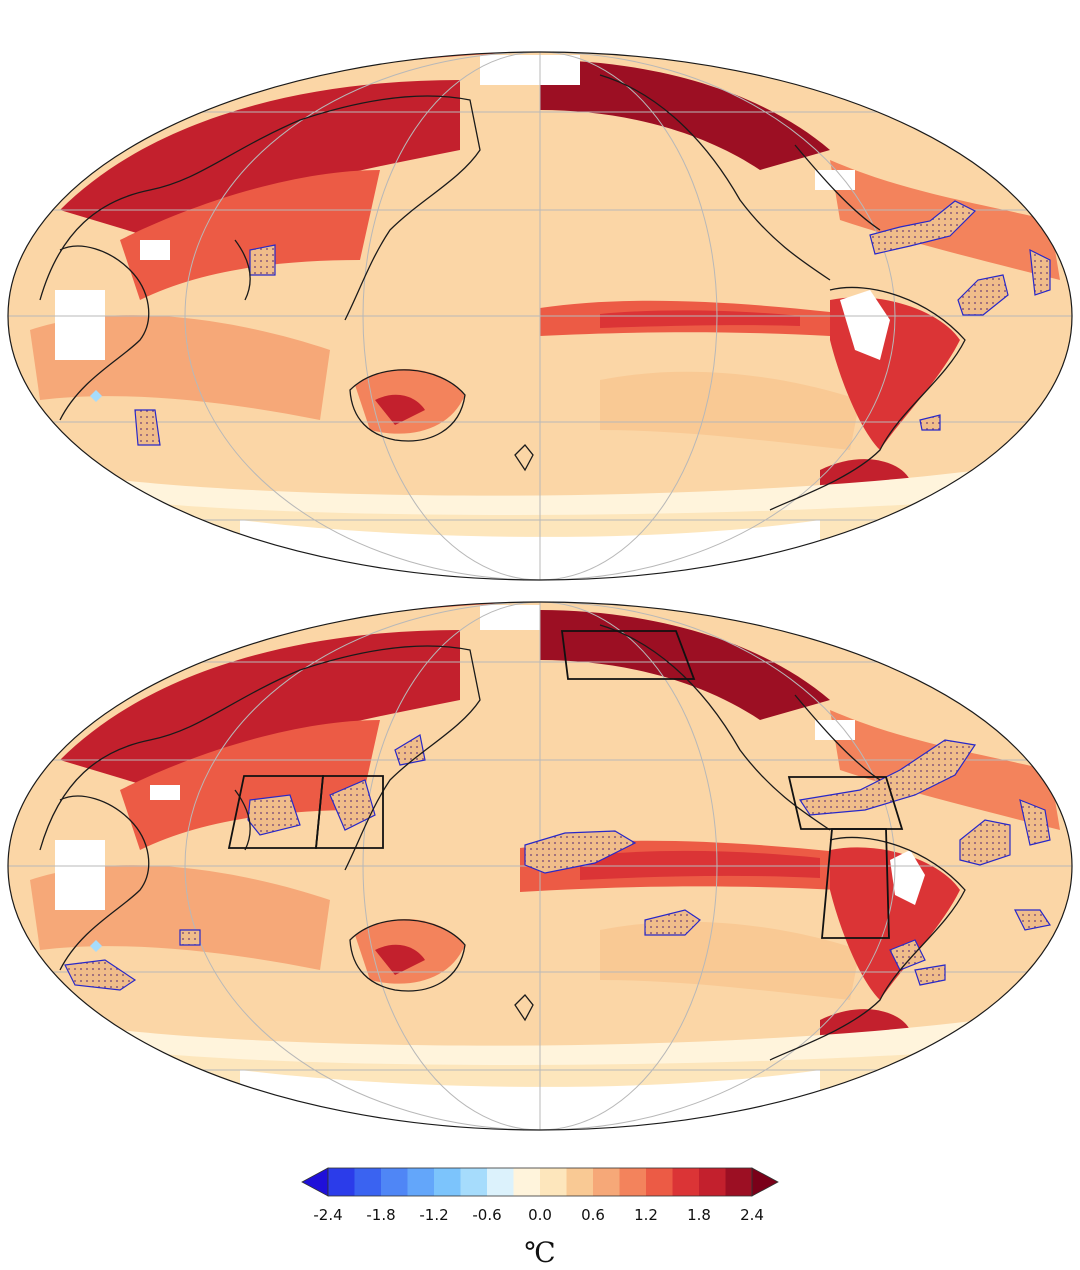 This screenshot has width=1080, height=1270. Describe the element at coordinates (699, 1215) in the screenshot. I see `colorbar-tick-label: 1.8` at that location.